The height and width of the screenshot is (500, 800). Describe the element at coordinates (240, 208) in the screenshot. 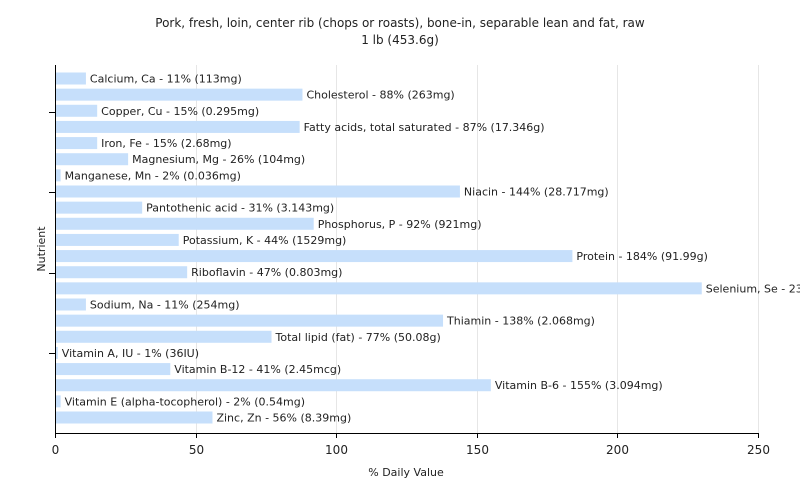

I see `bar-label-8: Pantothenic acid - 31% (3.143mg)` at that location.